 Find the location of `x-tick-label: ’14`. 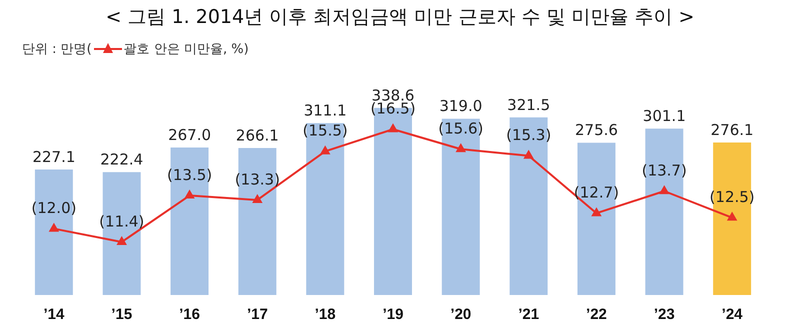

x-tick-label: ’14 is located at coordinates (54, 315).